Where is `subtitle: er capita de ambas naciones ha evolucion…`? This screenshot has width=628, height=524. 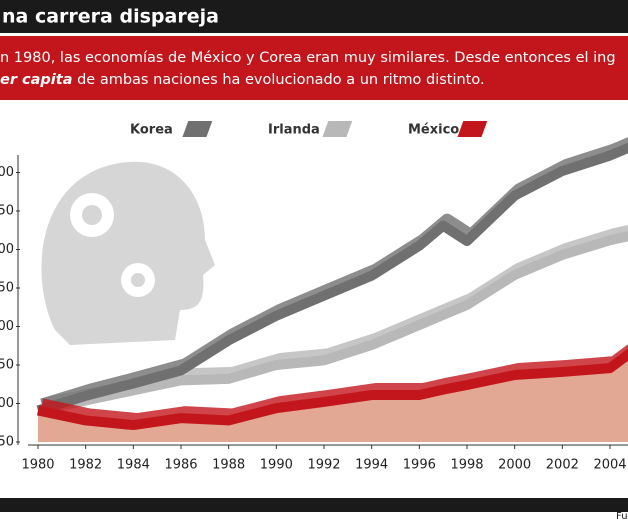
subtitle: er capita de ambas naciones ha evolucion… is located at coordinates (242, 80).